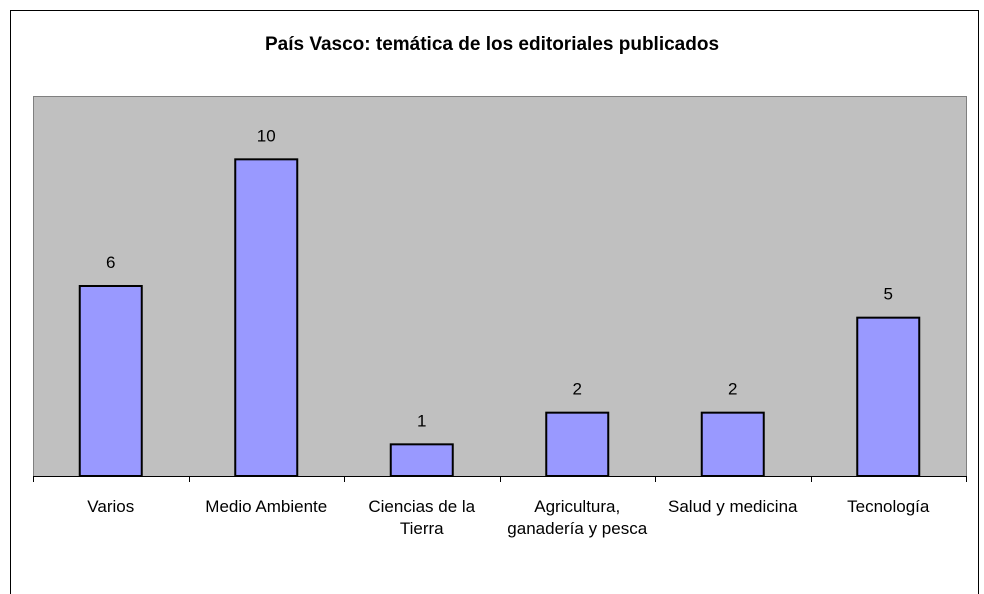 The image size is (984, 594). I want to click on x-tick-label: Salud y medicina, so click(733, 506).